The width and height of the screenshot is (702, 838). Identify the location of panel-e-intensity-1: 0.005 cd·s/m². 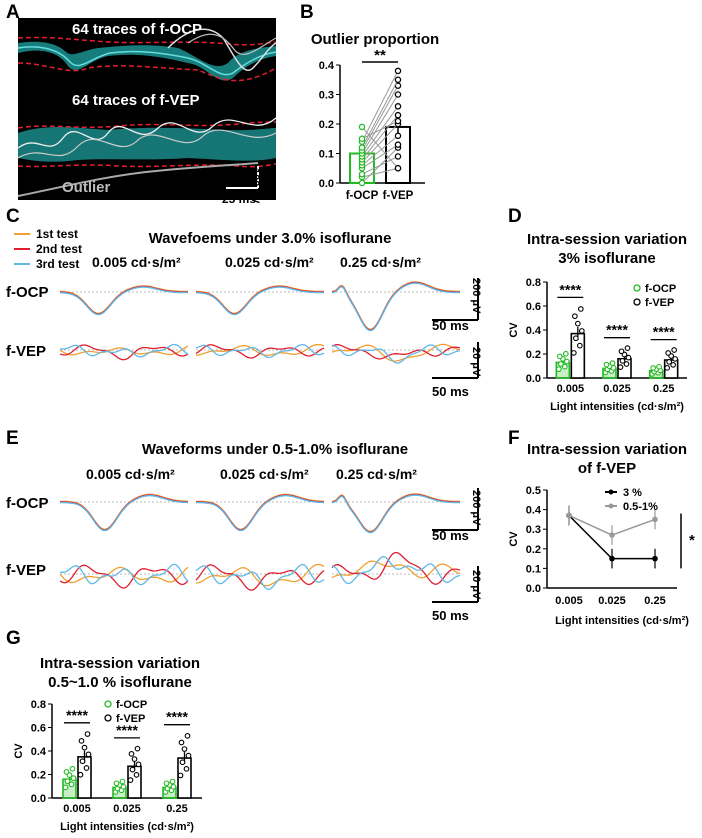
(130, 474).